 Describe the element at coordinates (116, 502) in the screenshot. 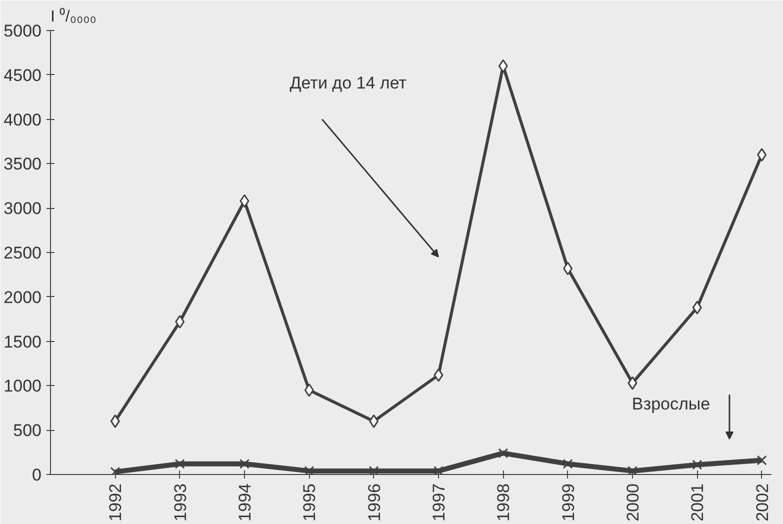

I see `x-tick-label: 1992` at that location.